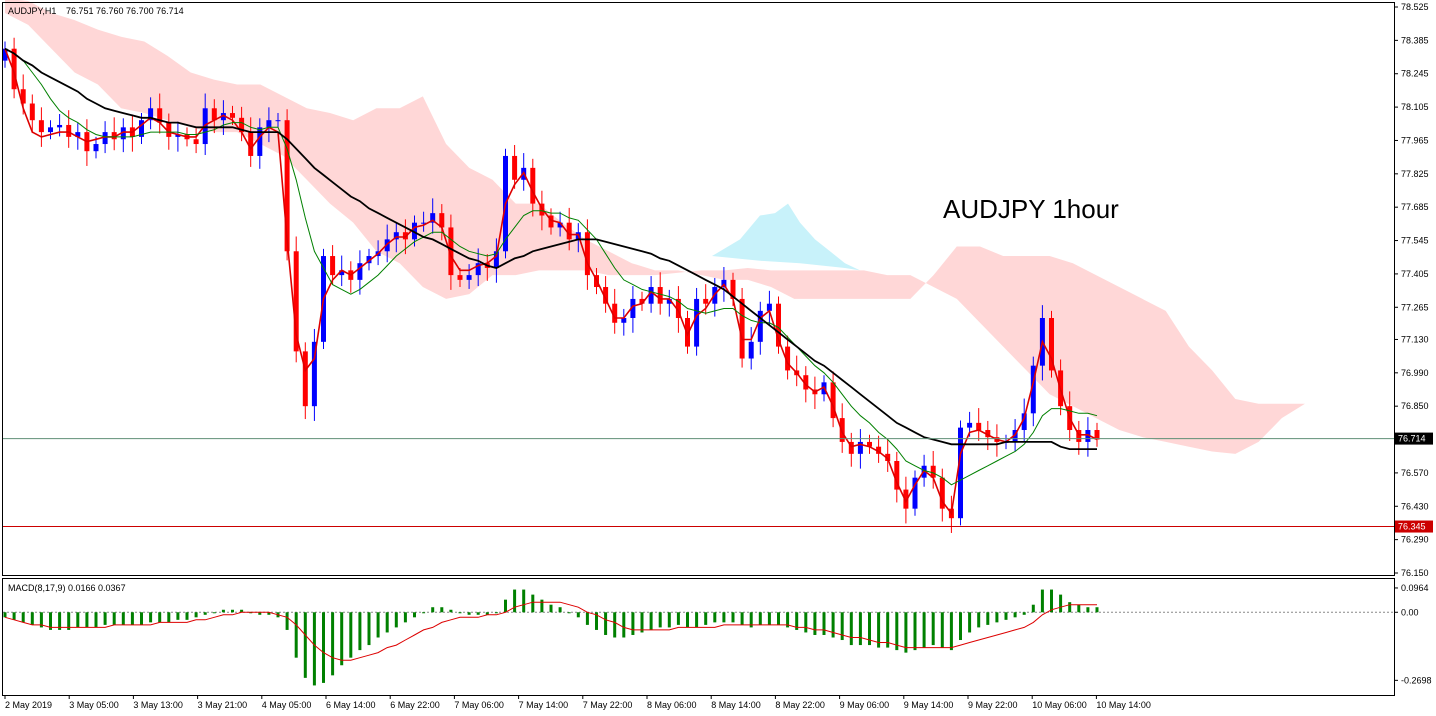 Image resolution: width=1436 pixels, height=716 pixels. What do you see at coordinates (800, 705) in the screenshot?
I see `time-tick-label: 8 May 22:00` at bounding box center [800, 705].